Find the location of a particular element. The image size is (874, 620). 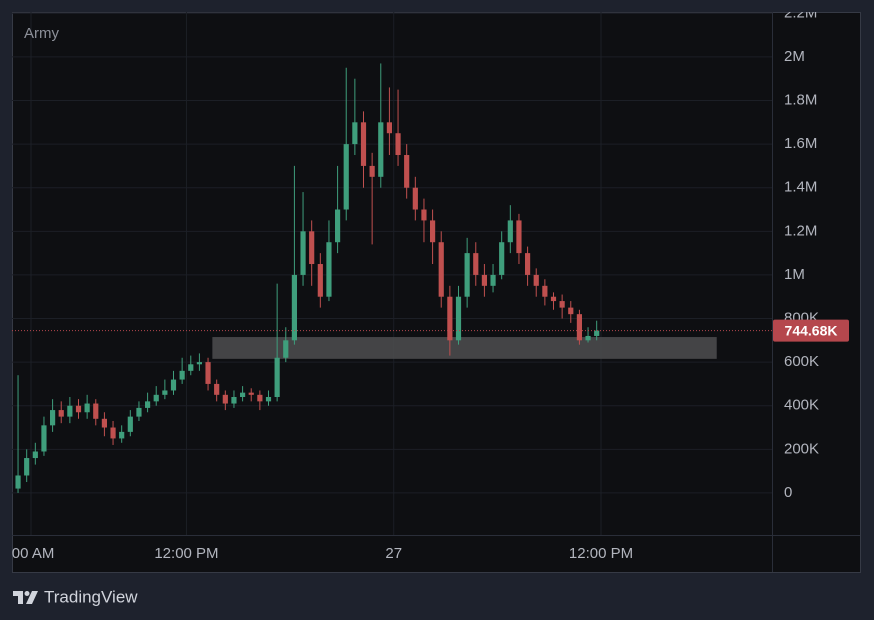

y-tick-label: 1.6M is located at coordinates (800, 143).